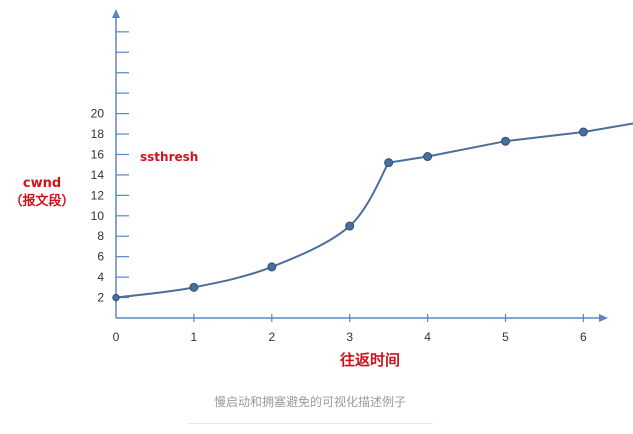 The width and height of the screenshot is (633, 434). What do you see at coordinates (583, 337) in the screenshot?
I see `x-tick-label-6: 6` at bounding box center [583, 337].